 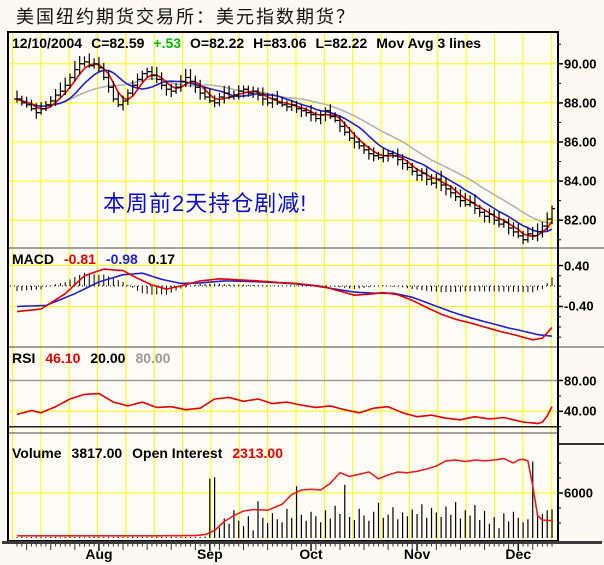 What do you see at coordinates (579, 306) in the screenshot?
I see `macd-axis-label: -0.40` at bounding box center [579, 306].